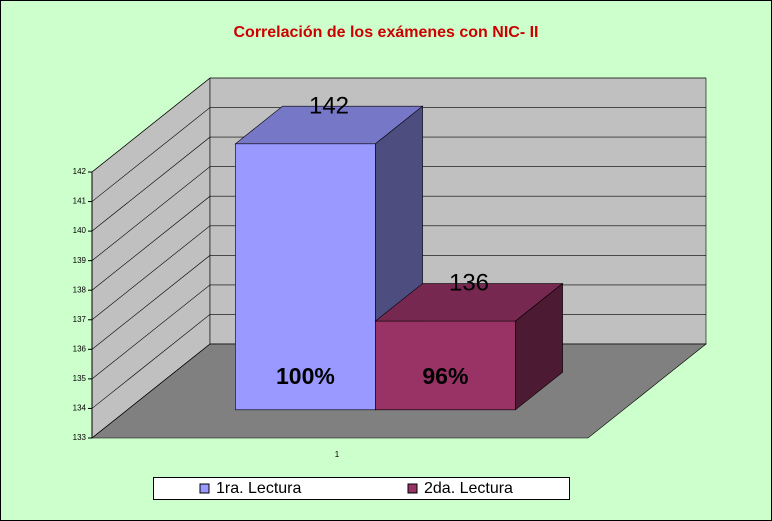 This screenshot has height=521, width=772. Describe the element at coordinates (258, 488) in the screenshot. I see `legend-label: 1ra. Lectura` at that location.